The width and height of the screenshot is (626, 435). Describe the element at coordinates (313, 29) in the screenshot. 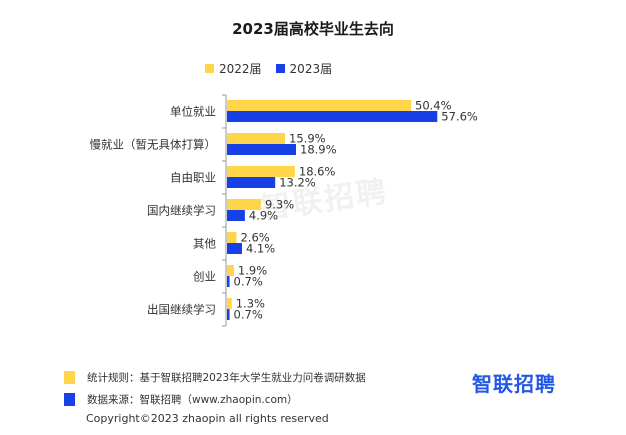

I see `chart-title: 2023届高校毕业生去向` at that location.